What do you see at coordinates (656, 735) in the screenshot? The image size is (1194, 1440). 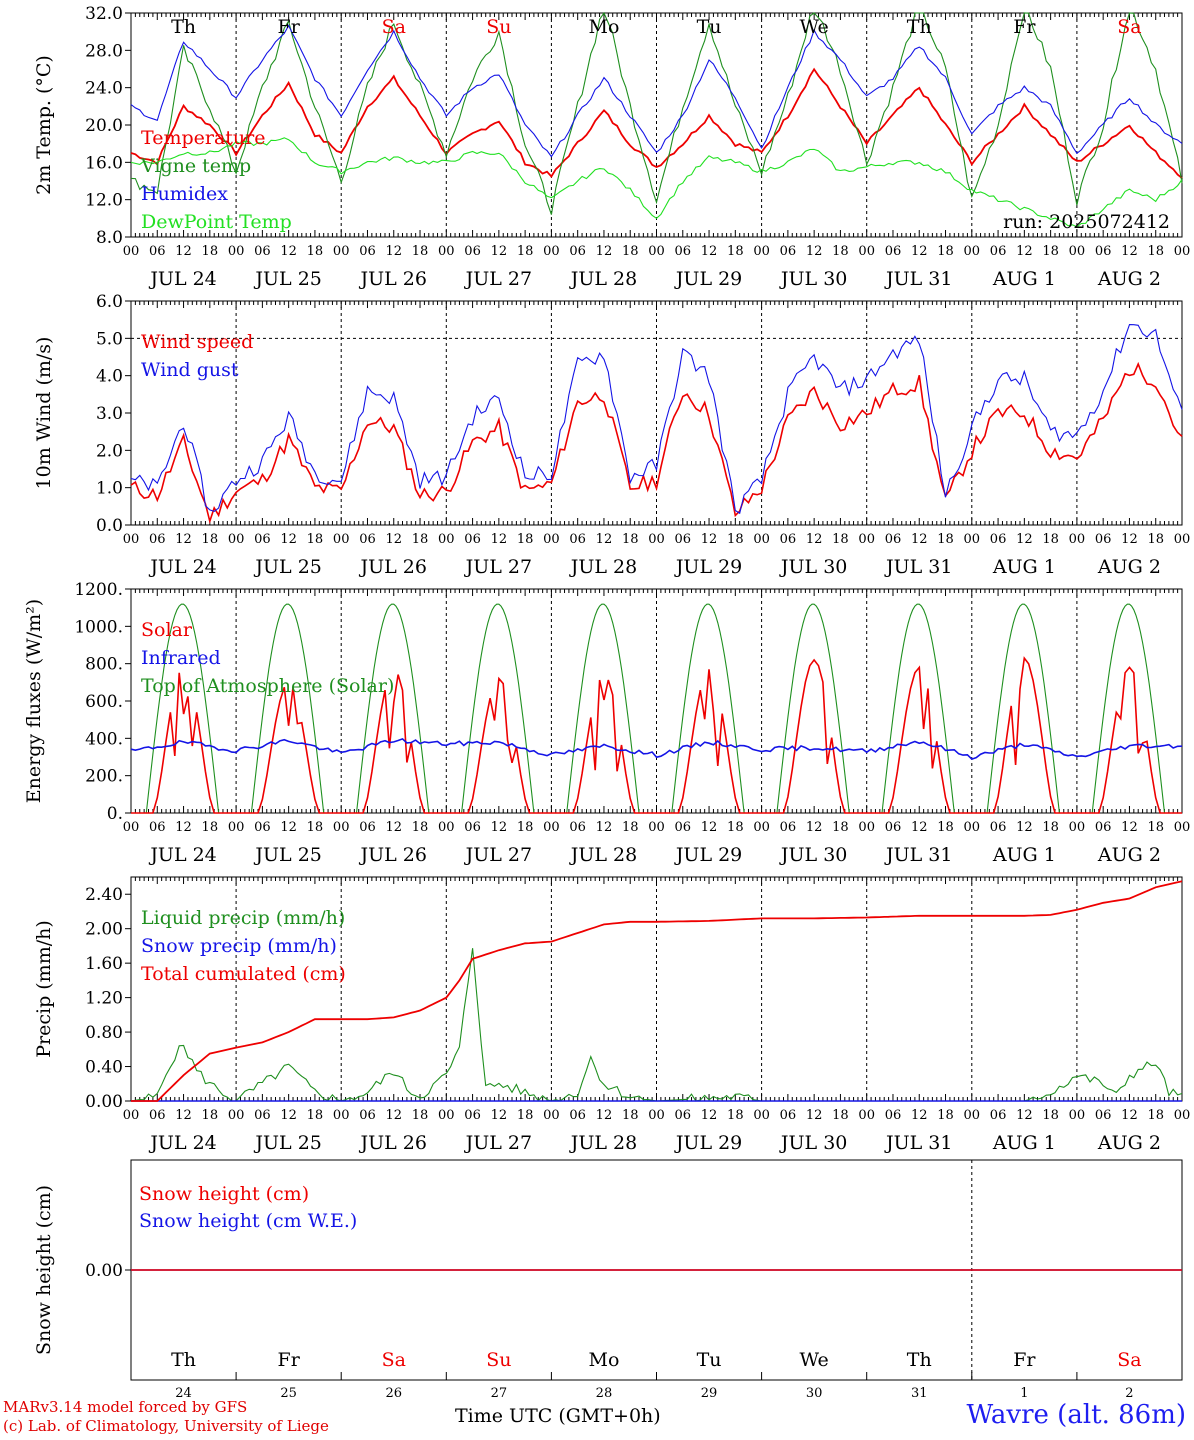 I see `series-solar` at bounding box center [656, 735].